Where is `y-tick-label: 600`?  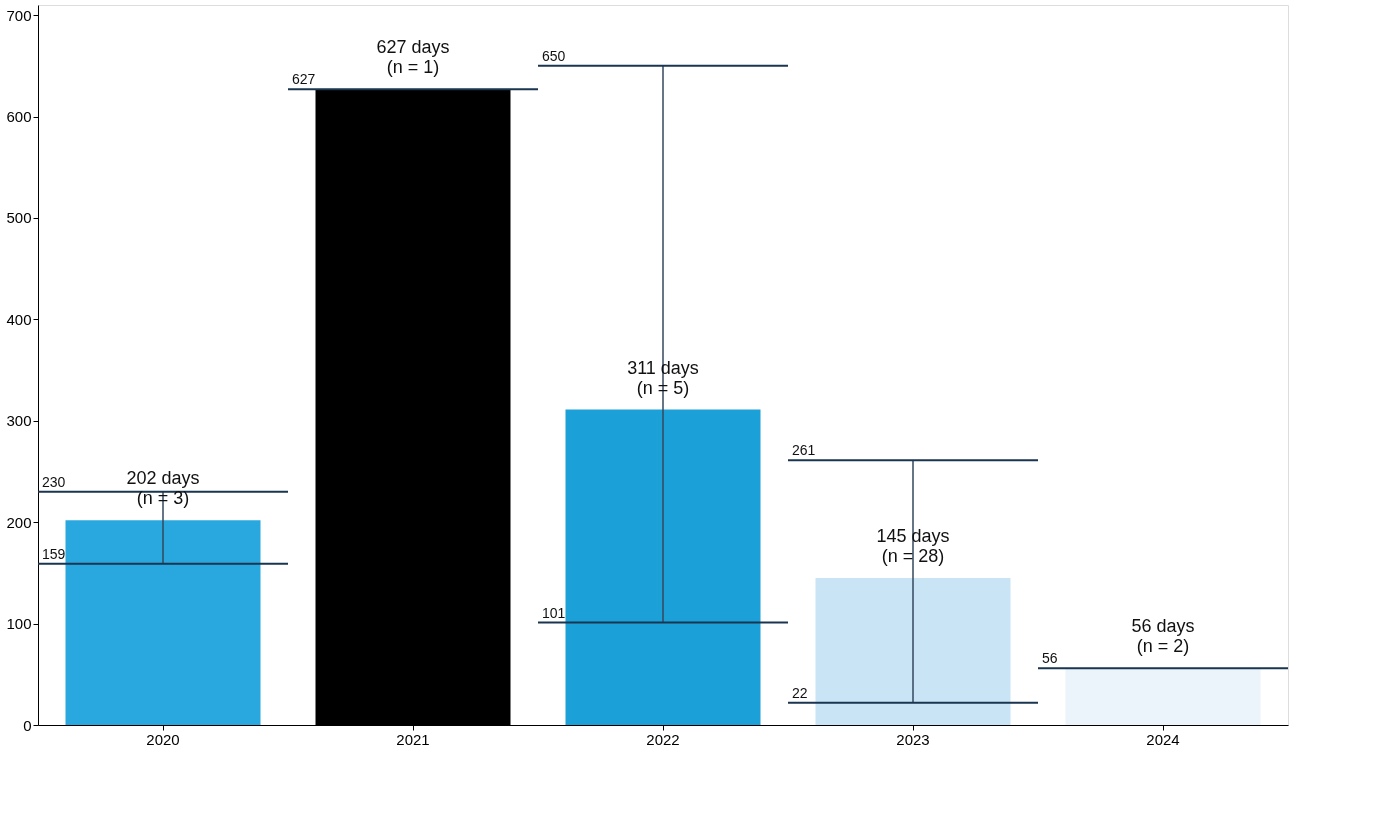 y-tick-label: 600 is located at coordinates (19, 117).